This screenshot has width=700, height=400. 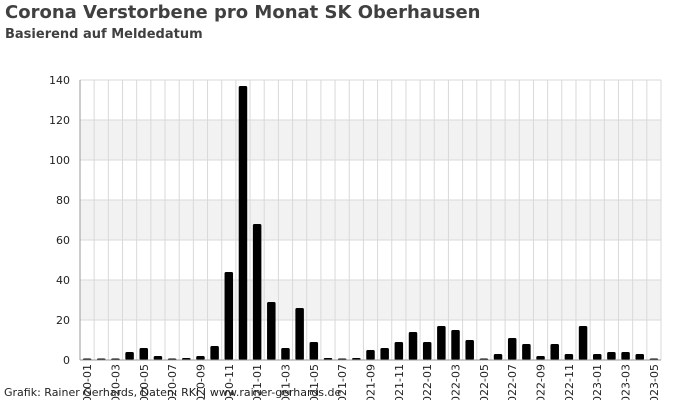 I want to click on x-tick-label: 2022-09, so click(x=541, y=382).